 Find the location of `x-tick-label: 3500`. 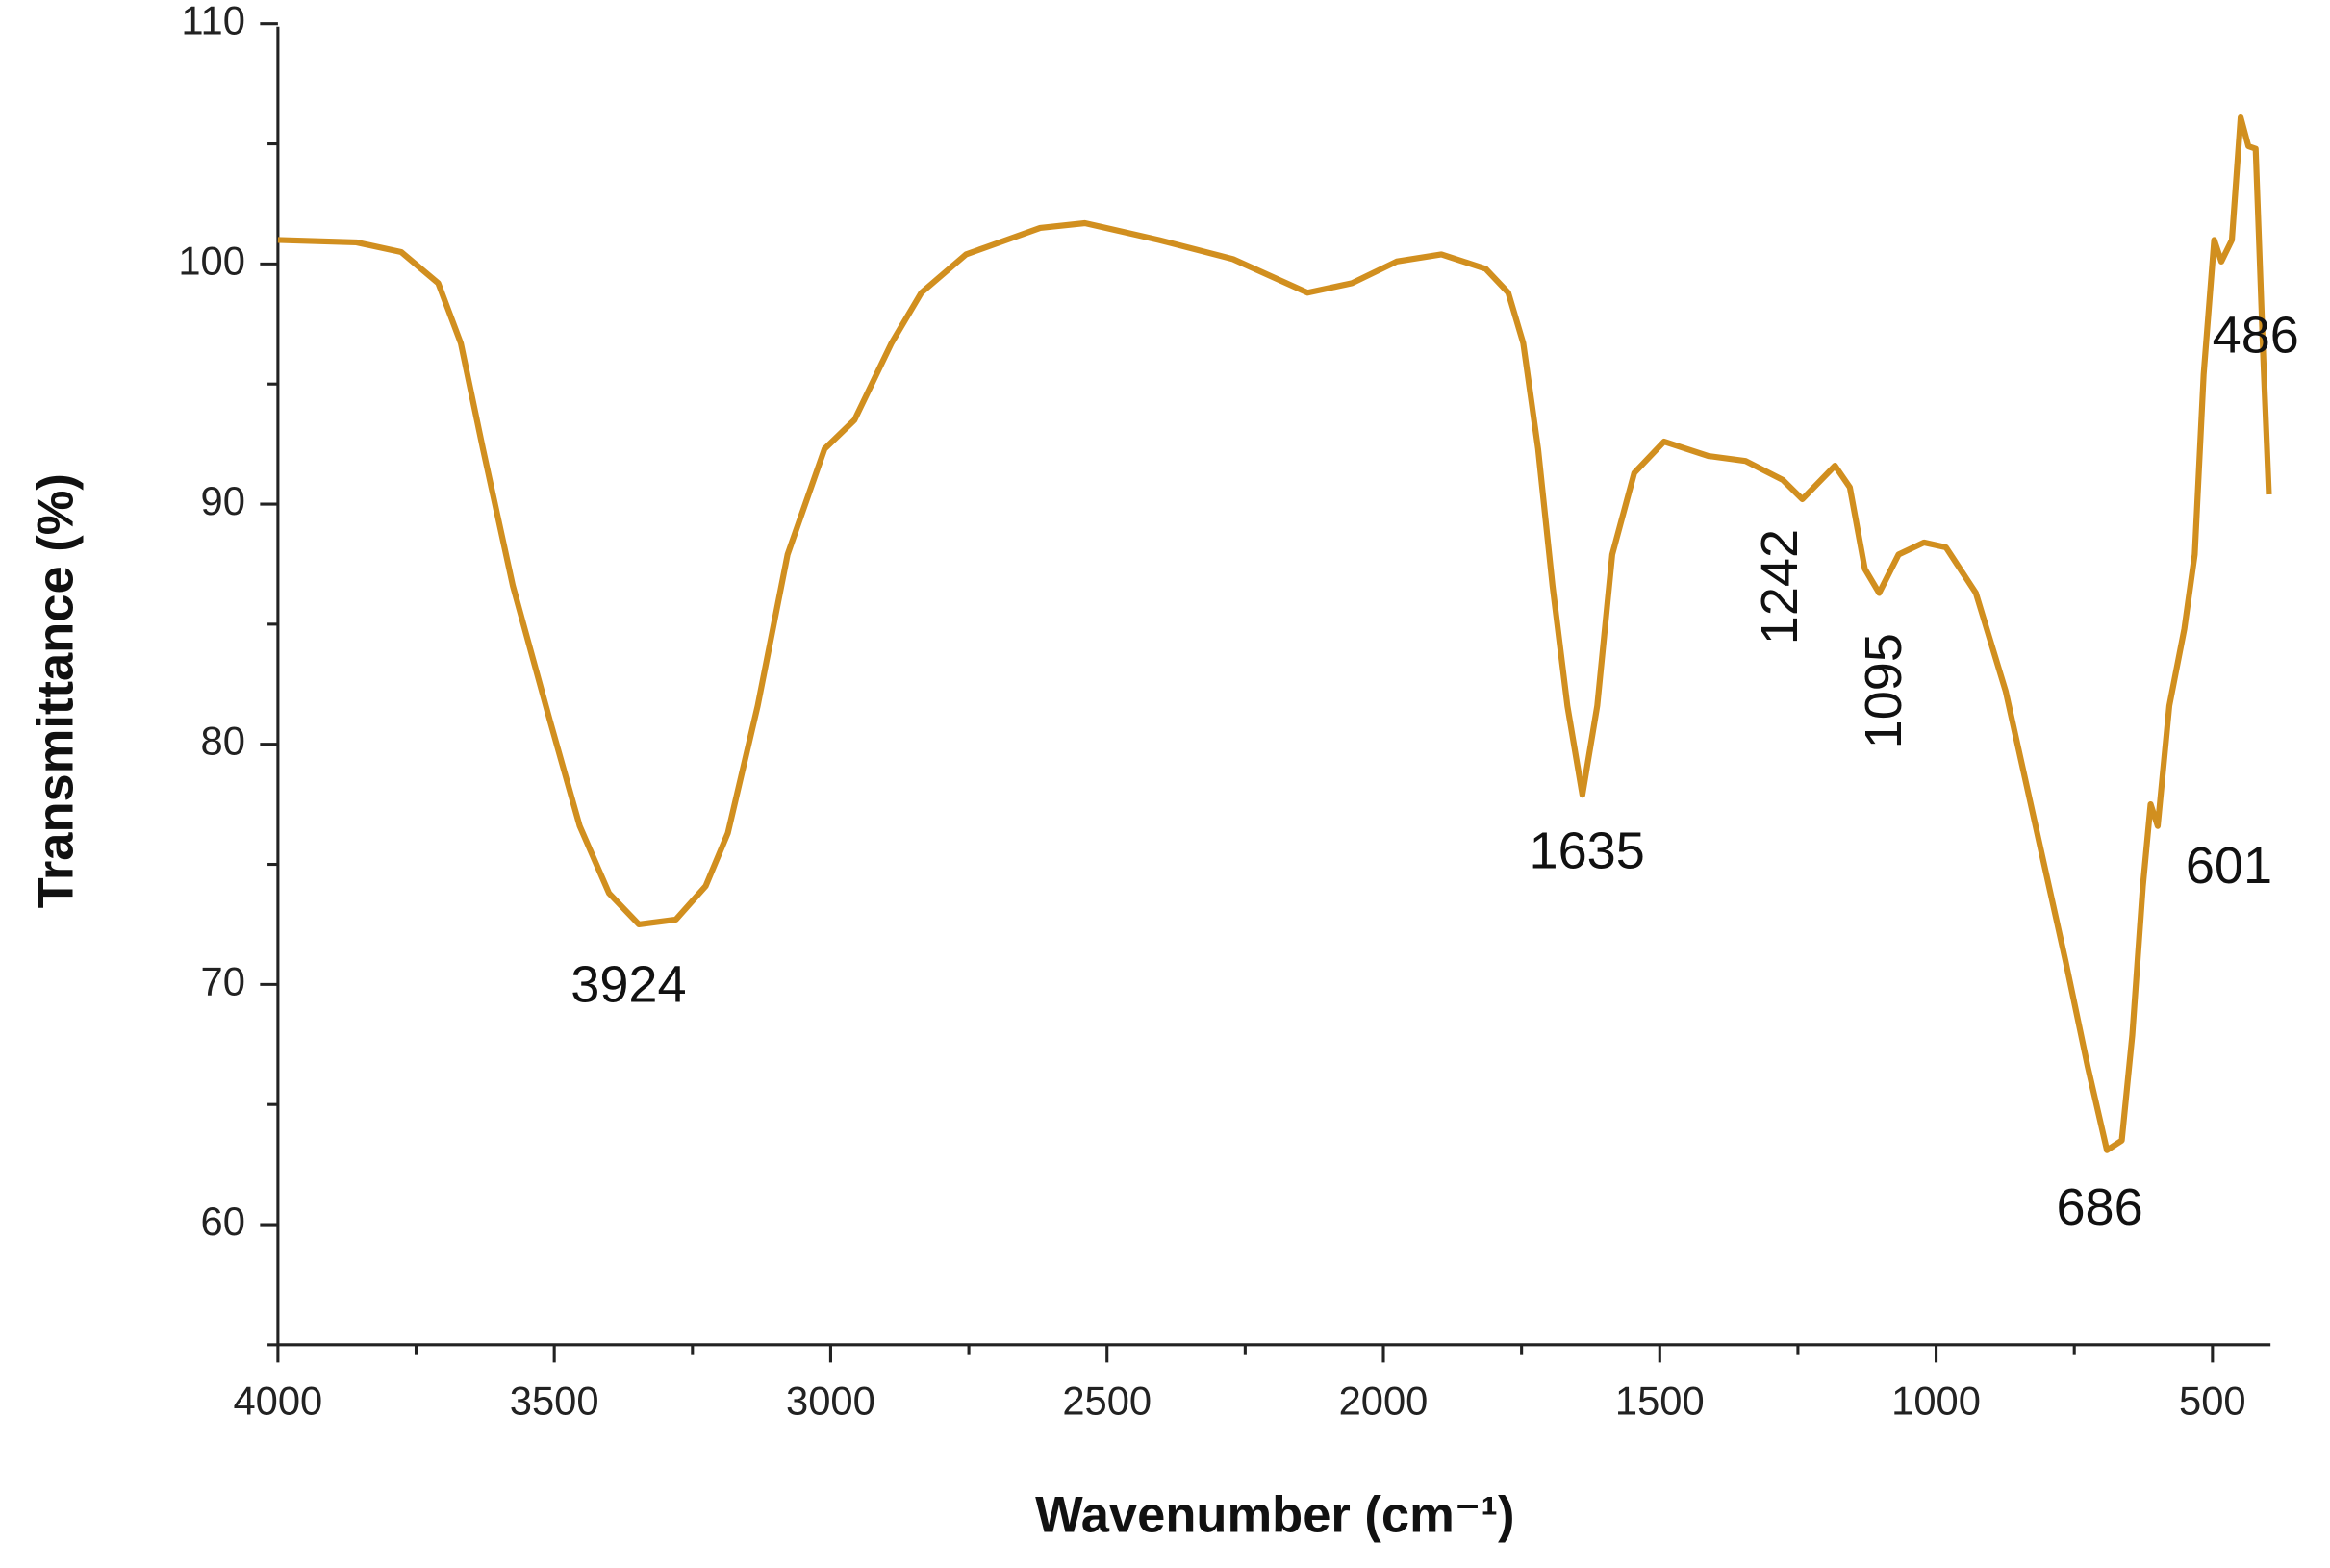

x-tick-label: 3500 is located at coordinates (554, 1401).